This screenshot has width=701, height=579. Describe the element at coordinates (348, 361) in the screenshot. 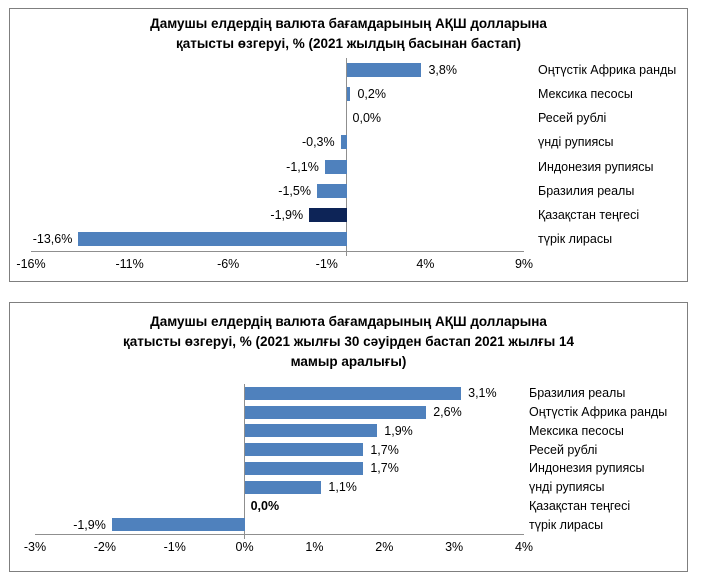

I see `chart-2-title-line: мамыр аралығы)` at that location.